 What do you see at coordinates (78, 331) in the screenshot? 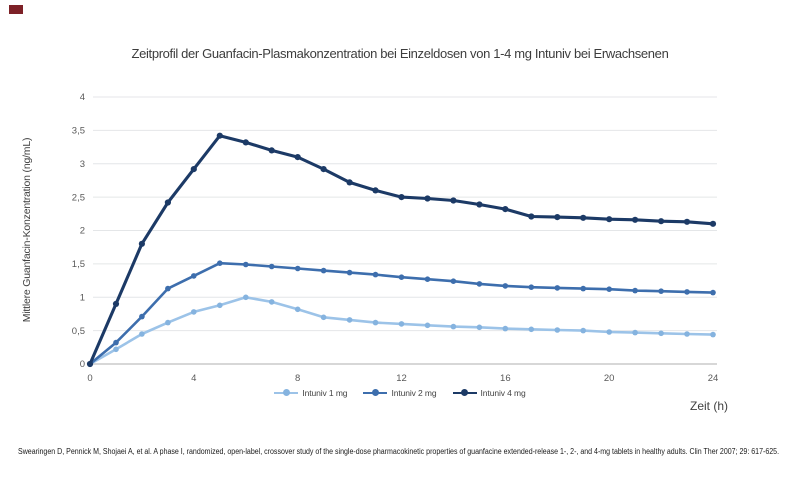
I see `y-tick-label: 0,5` at bounding box center [78, 331].